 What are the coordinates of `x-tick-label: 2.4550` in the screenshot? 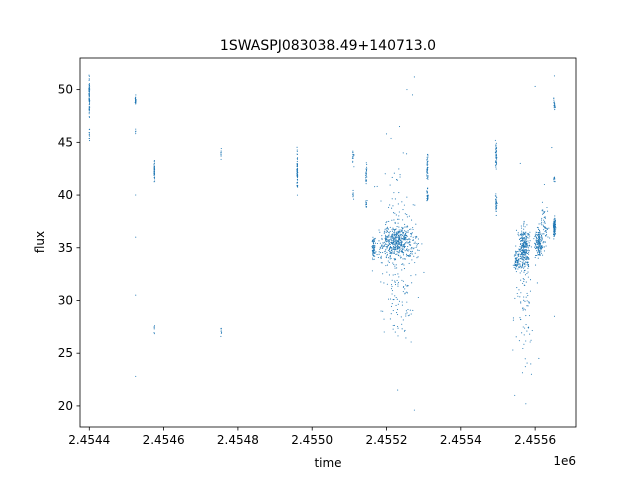 It's located at (312, 440).